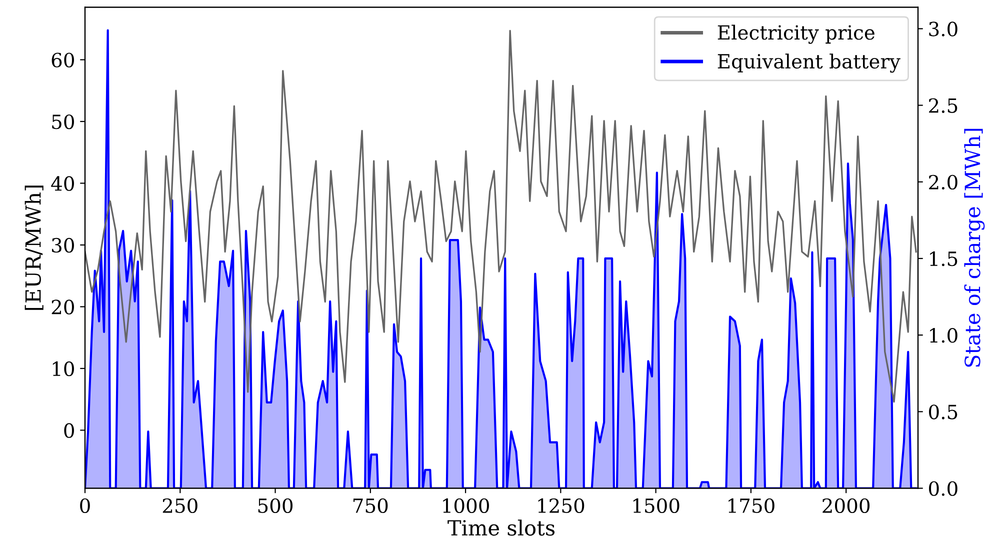 Image resolution: width=1000 pixels, height=558 pixels. What do you see at coordinates (751, 506) in the screenshot?
I see `x-tick-label: 1750` at bounding box center [751, 506].